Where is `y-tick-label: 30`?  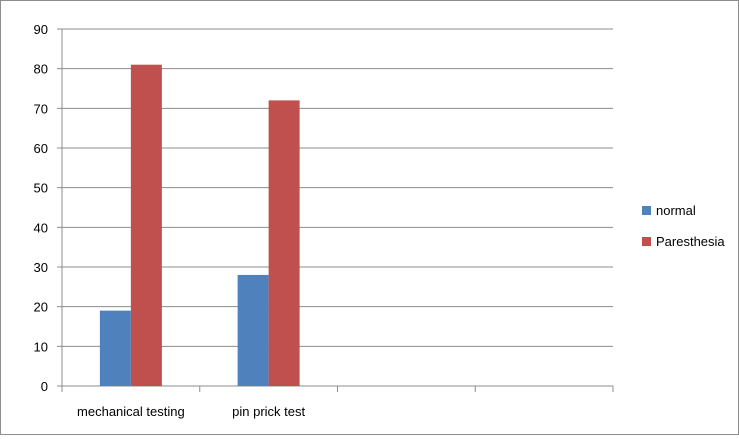 y-tick-label: 30 is located at coordinates (41, 267).